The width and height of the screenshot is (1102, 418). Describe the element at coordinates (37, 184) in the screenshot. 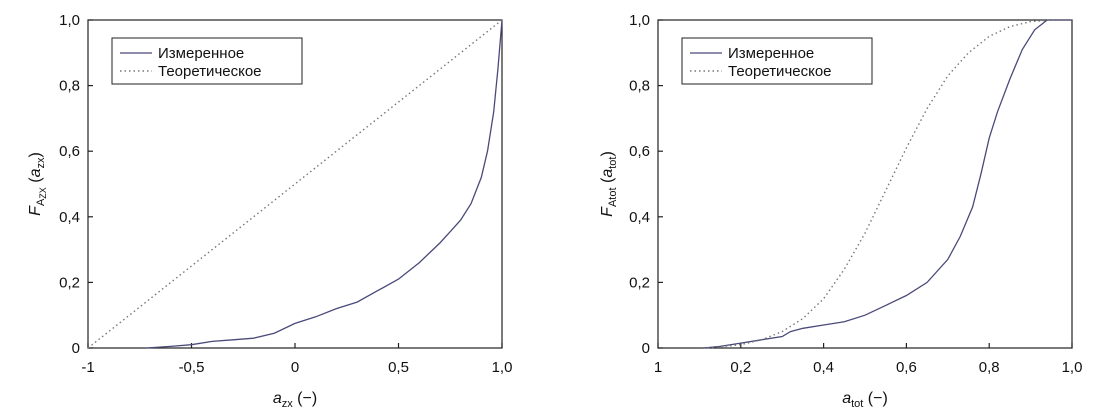

I see `y-axis-label: FAZX (azx)` at that location.